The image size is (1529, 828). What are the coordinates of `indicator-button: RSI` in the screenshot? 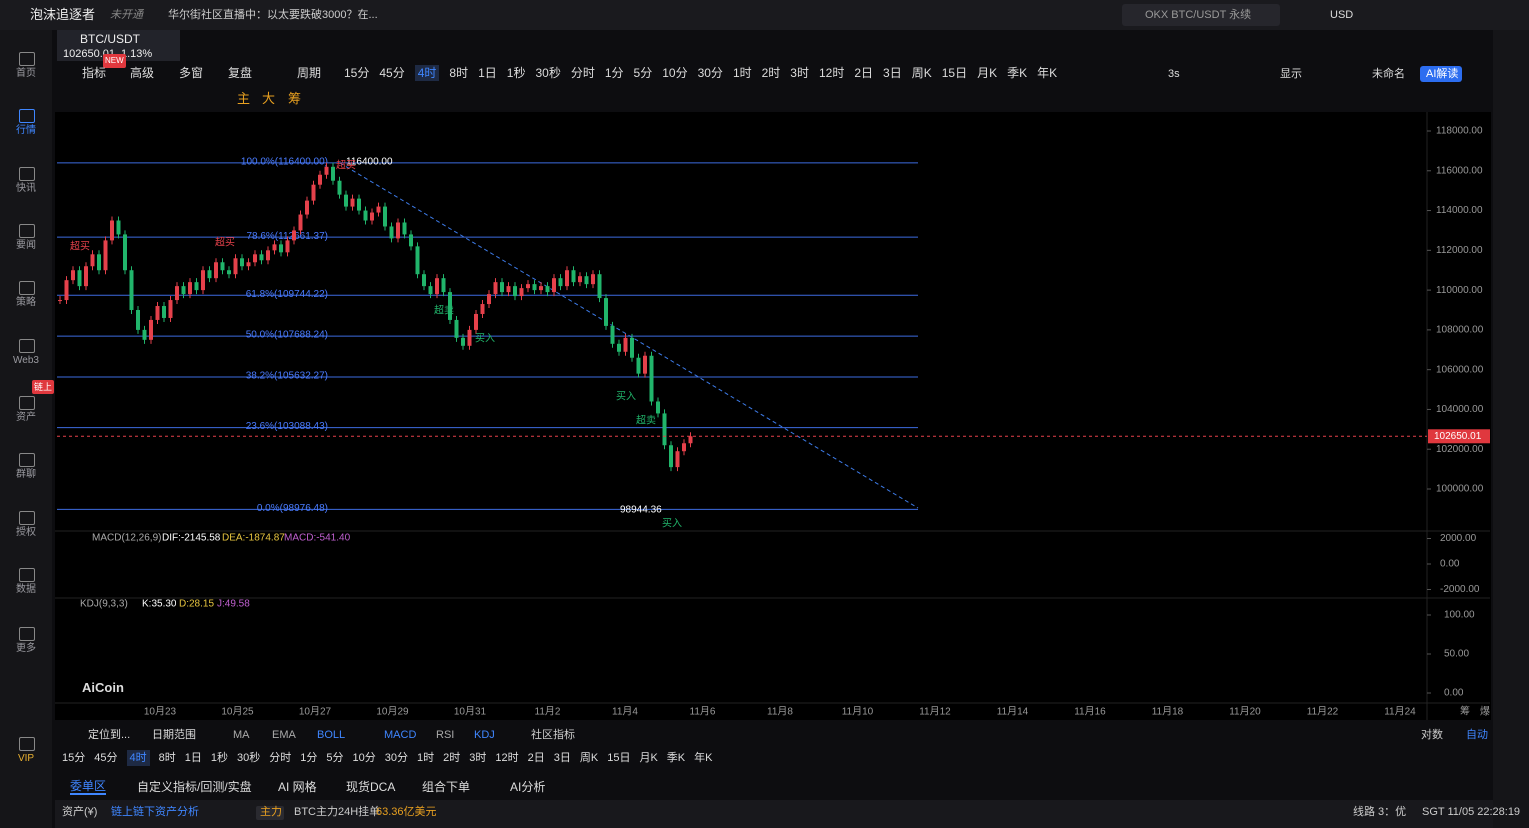 It's located at (445, 735).